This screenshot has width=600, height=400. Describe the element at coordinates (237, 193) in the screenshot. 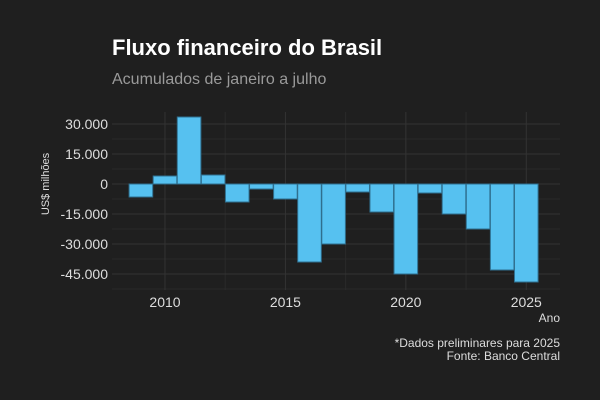

I see `bar-2013` at that location.